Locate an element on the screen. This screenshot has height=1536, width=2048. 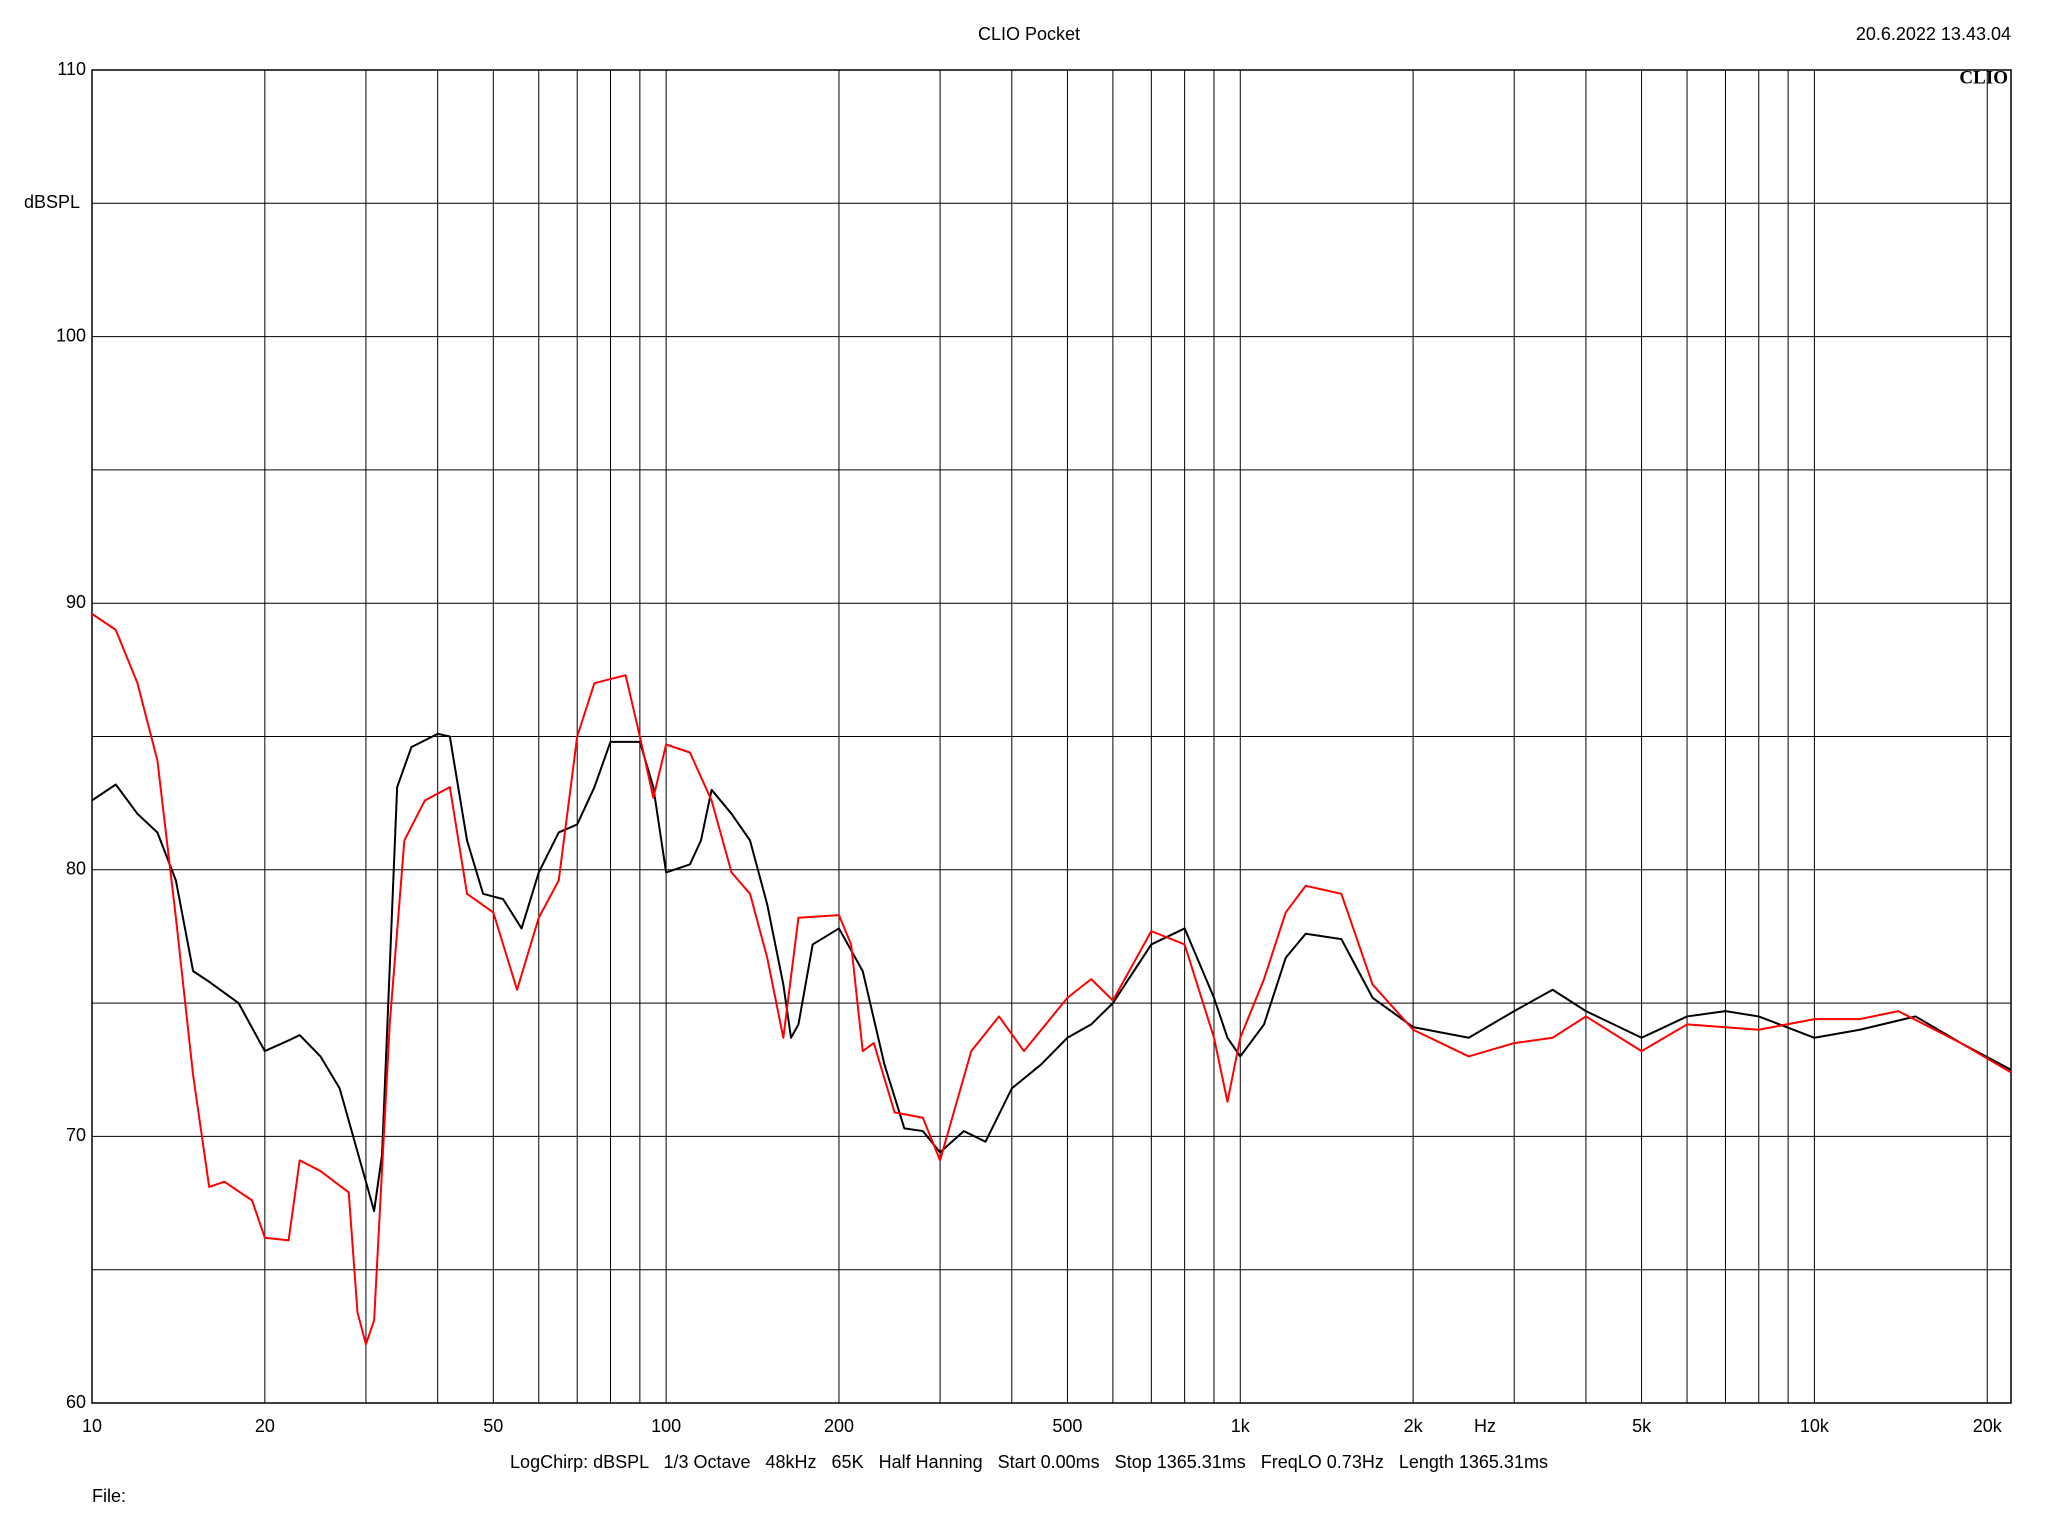
x-tick-label: 20k is located at coordinates (1988, 1426).